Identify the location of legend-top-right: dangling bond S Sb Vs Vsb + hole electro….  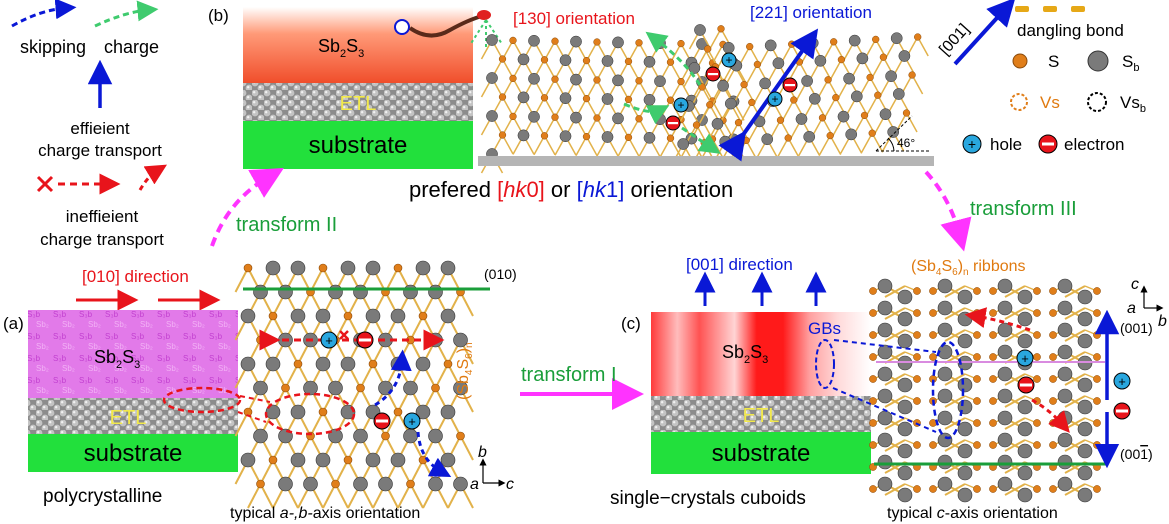
(1054, 80).